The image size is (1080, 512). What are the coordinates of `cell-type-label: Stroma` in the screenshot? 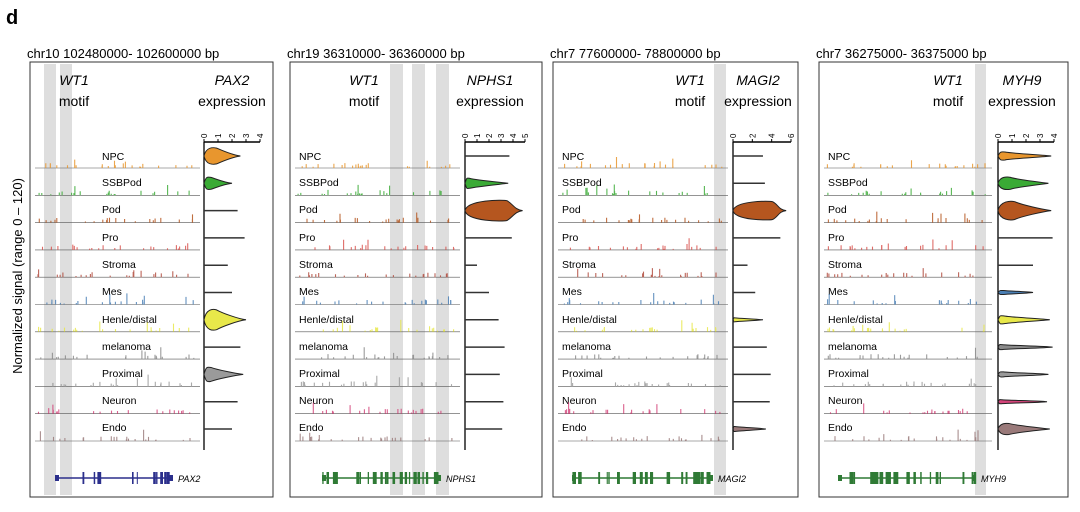 It's located at (316, 265).